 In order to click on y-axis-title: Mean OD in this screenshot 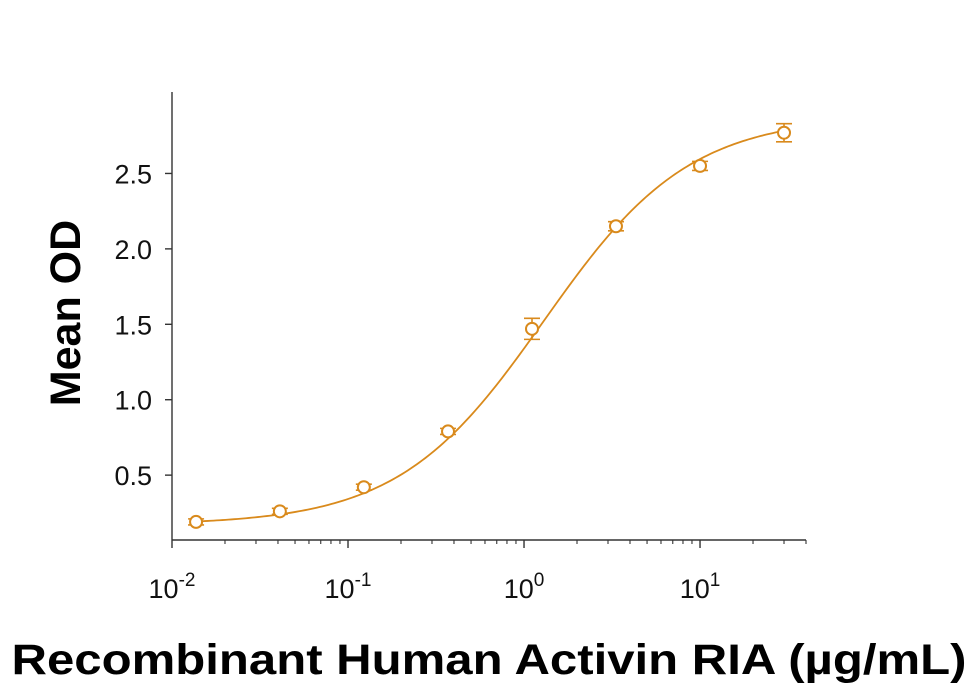, I will do `click(66, 313)`.